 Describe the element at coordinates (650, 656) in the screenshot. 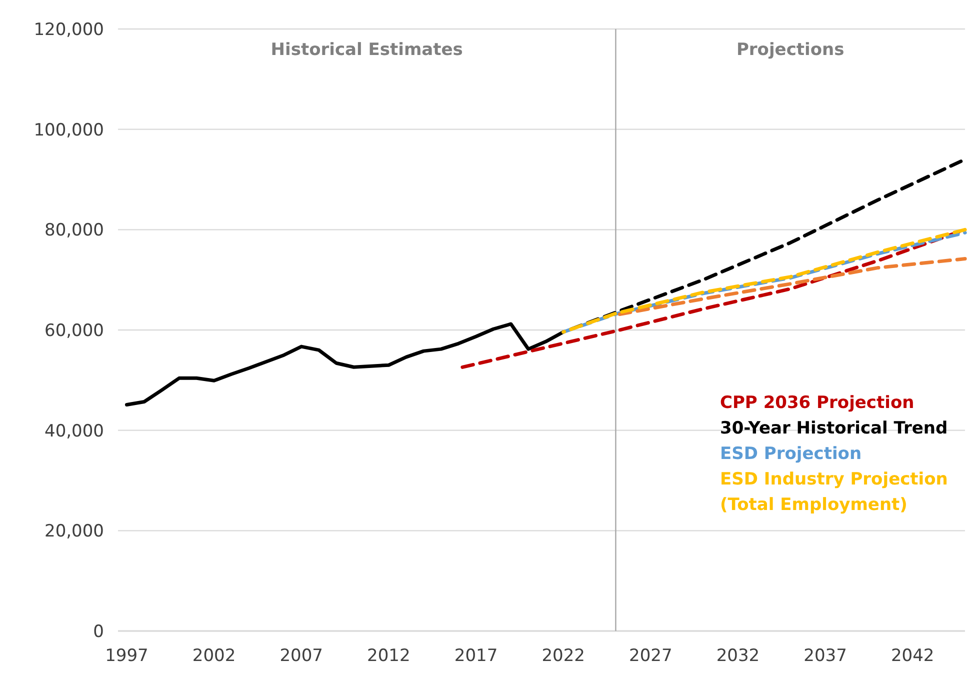

I see `x-tick-label: 2027` at that location.